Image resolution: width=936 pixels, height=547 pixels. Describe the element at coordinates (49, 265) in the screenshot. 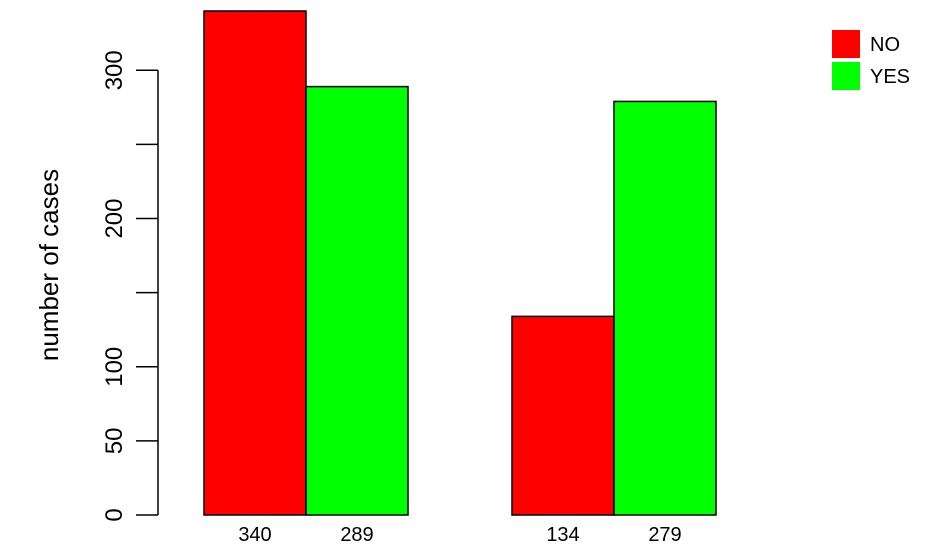

I see `y-axis-title: number of cases` at that location.